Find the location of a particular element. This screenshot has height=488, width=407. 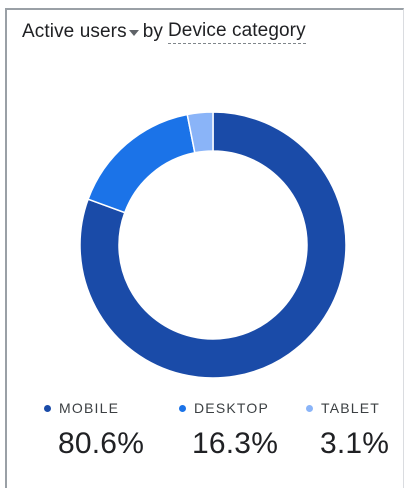

legend-item-tablet: TABLET 3.1% is located at coordinates (347, 430).